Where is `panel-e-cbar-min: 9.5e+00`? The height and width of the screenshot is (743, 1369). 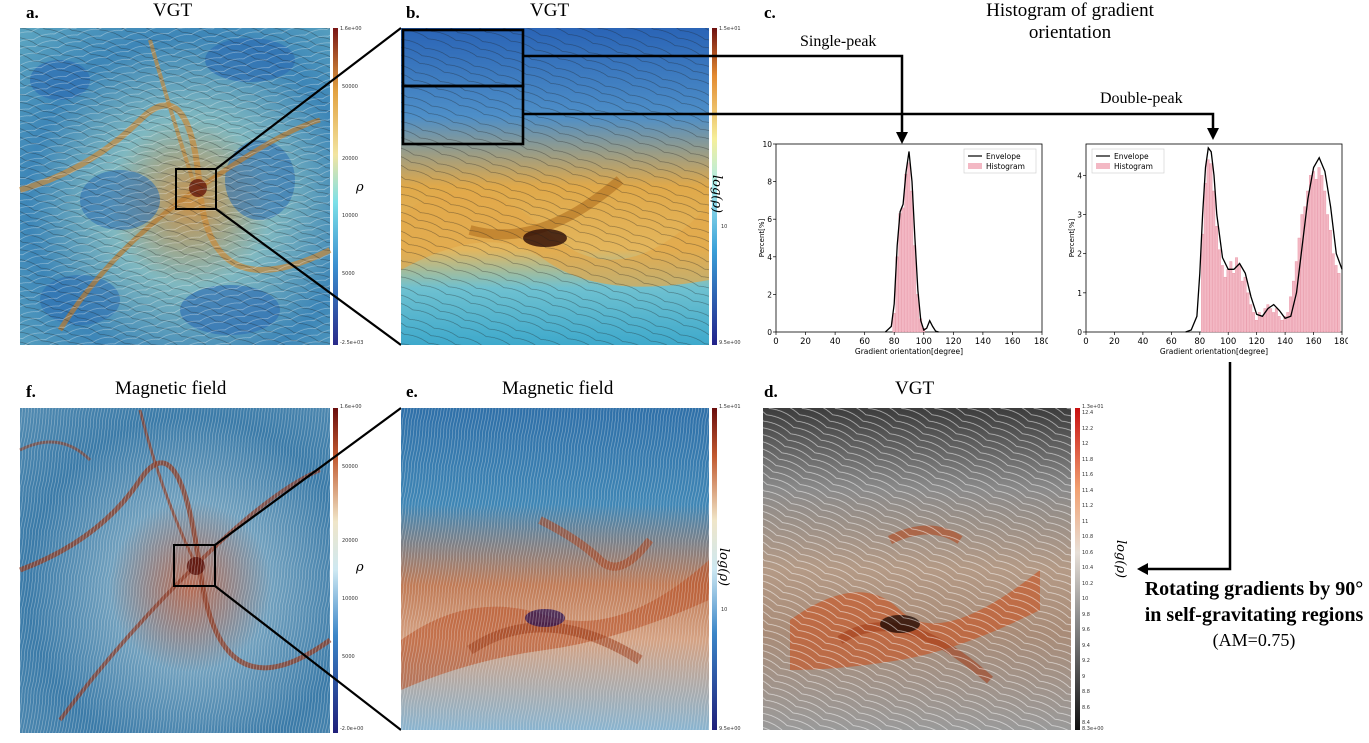
panel-e-cbar-min: 9.5e+00 is located at coordinates (730, 729).